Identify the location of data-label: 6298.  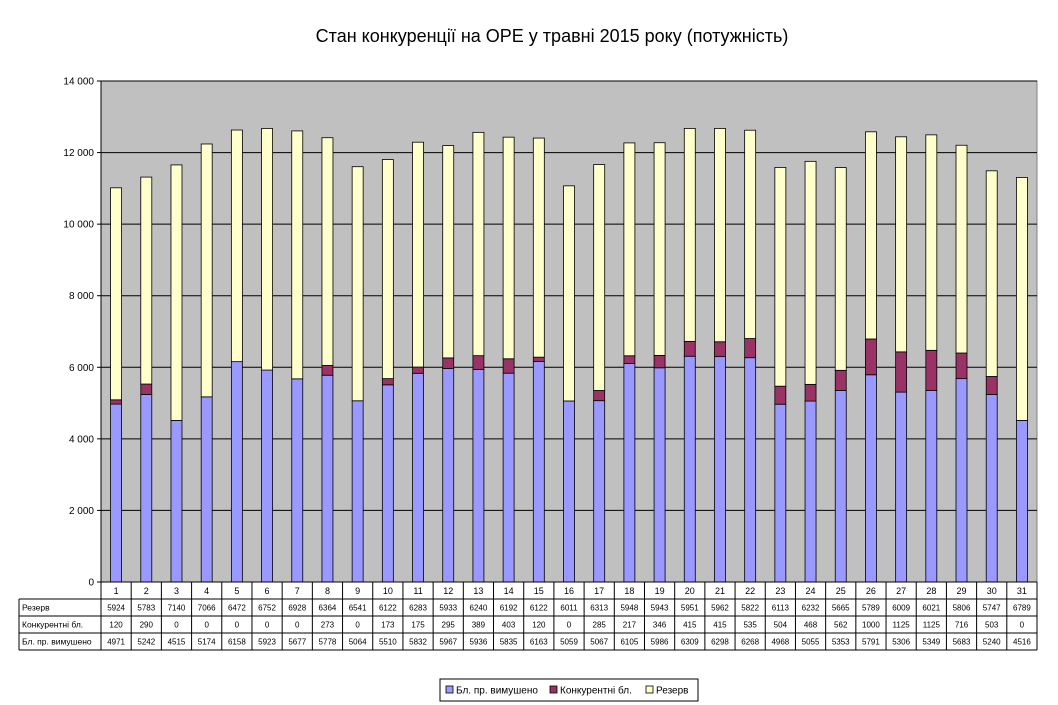
(720, 642).